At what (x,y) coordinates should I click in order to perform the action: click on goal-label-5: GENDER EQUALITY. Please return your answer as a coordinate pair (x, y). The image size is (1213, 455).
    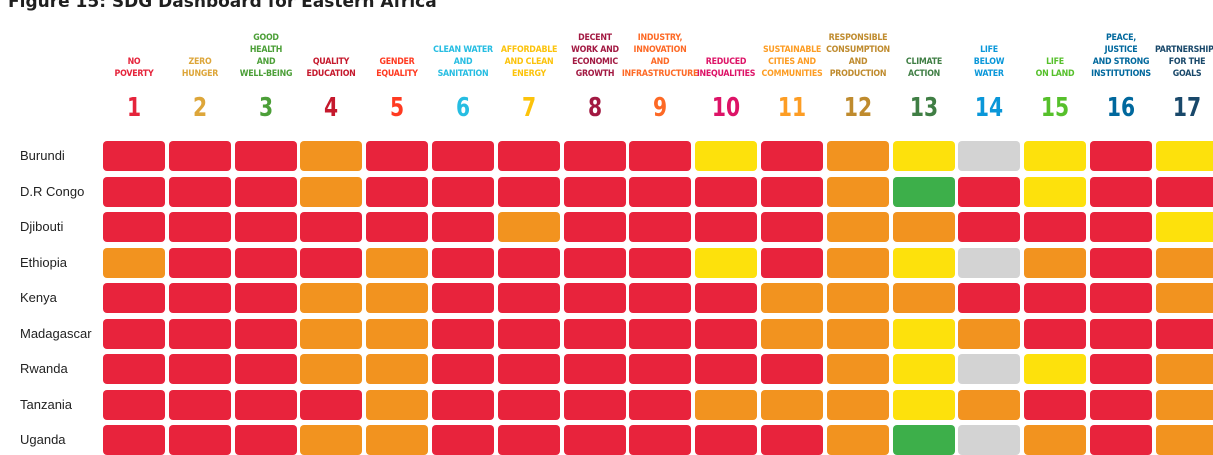
    Looking at the image, I should click on (397, 68).